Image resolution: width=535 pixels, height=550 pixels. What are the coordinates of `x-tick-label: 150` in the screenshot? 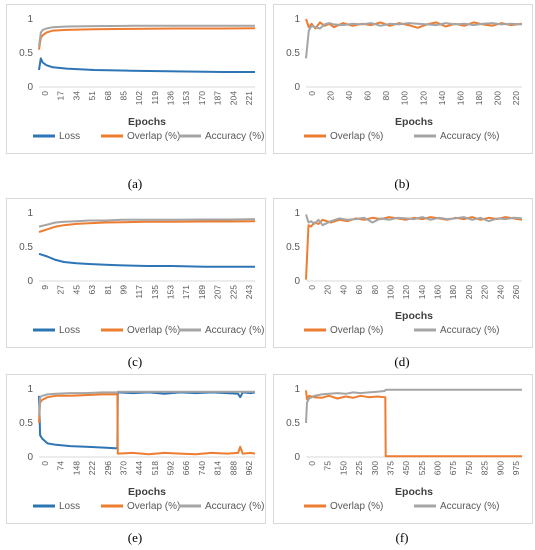 It's located at (343, 468).